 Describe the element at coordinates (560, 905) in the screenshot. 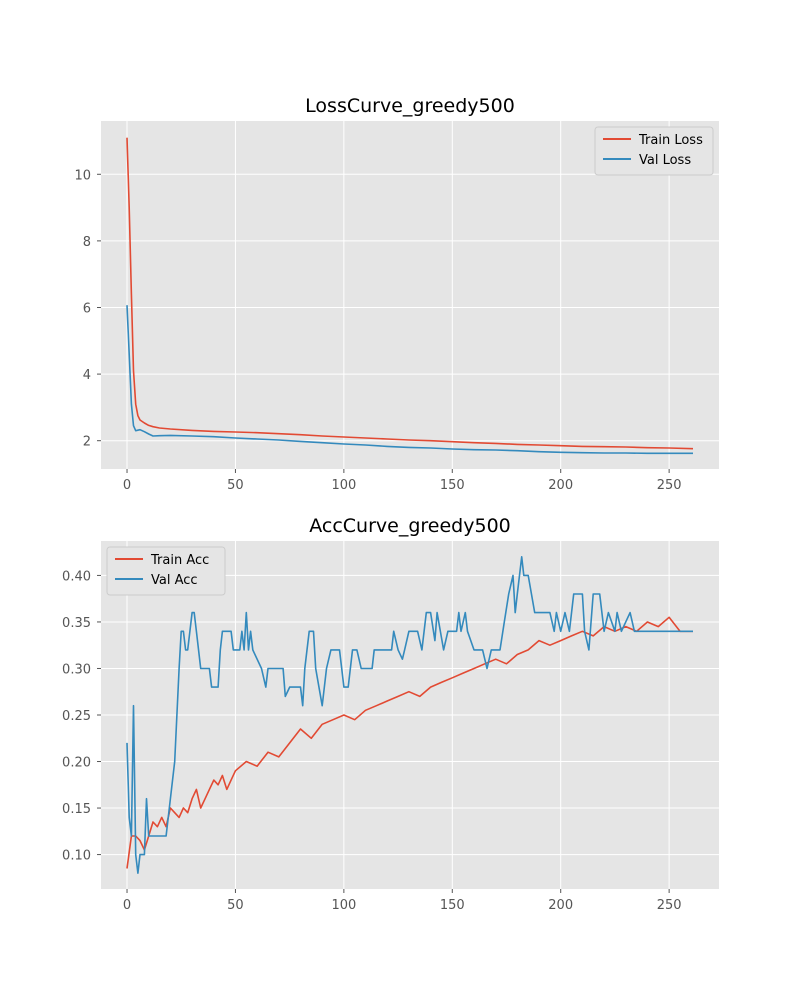

I see `acc-x-tick-label: 200` at that location.